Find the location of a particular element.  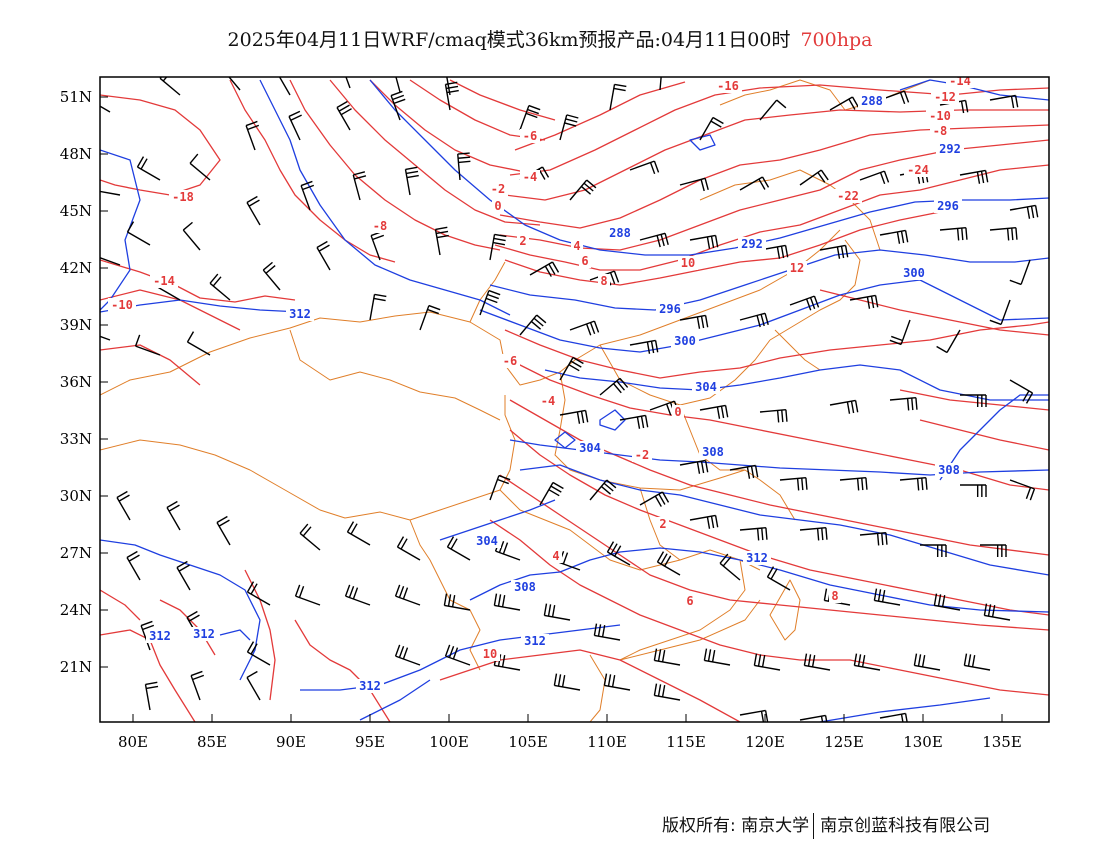

lon-tick-label: 130E is located at coordinates (923, 742).